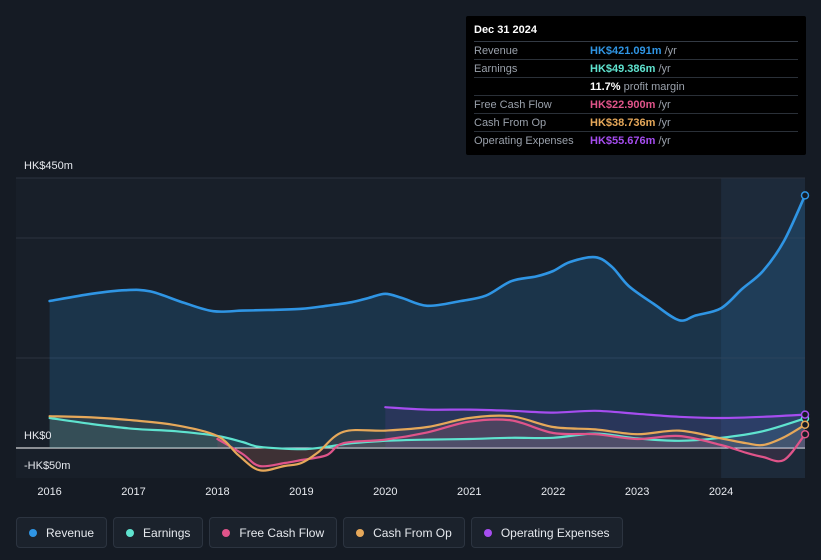 The image size is (821, 560). I want to click on legend-item: Revenue, so click(62, 532).